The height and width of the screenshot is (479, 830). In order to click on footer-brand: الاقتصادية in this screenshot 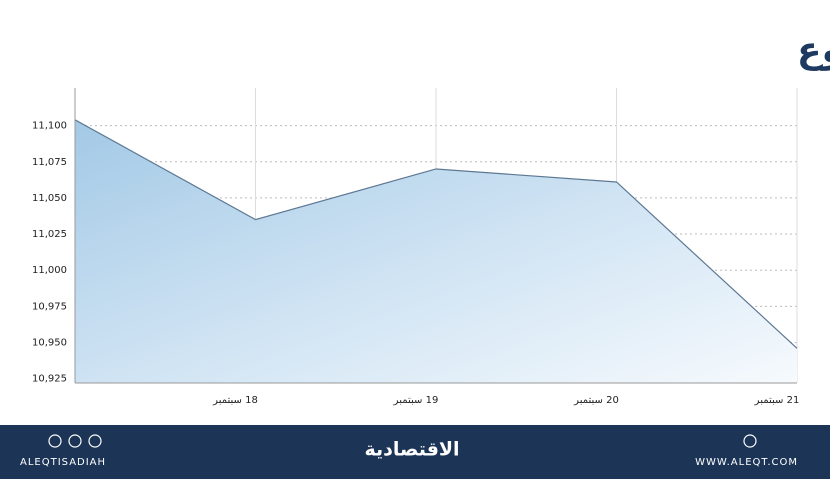, I will do `click(411, 450)`.